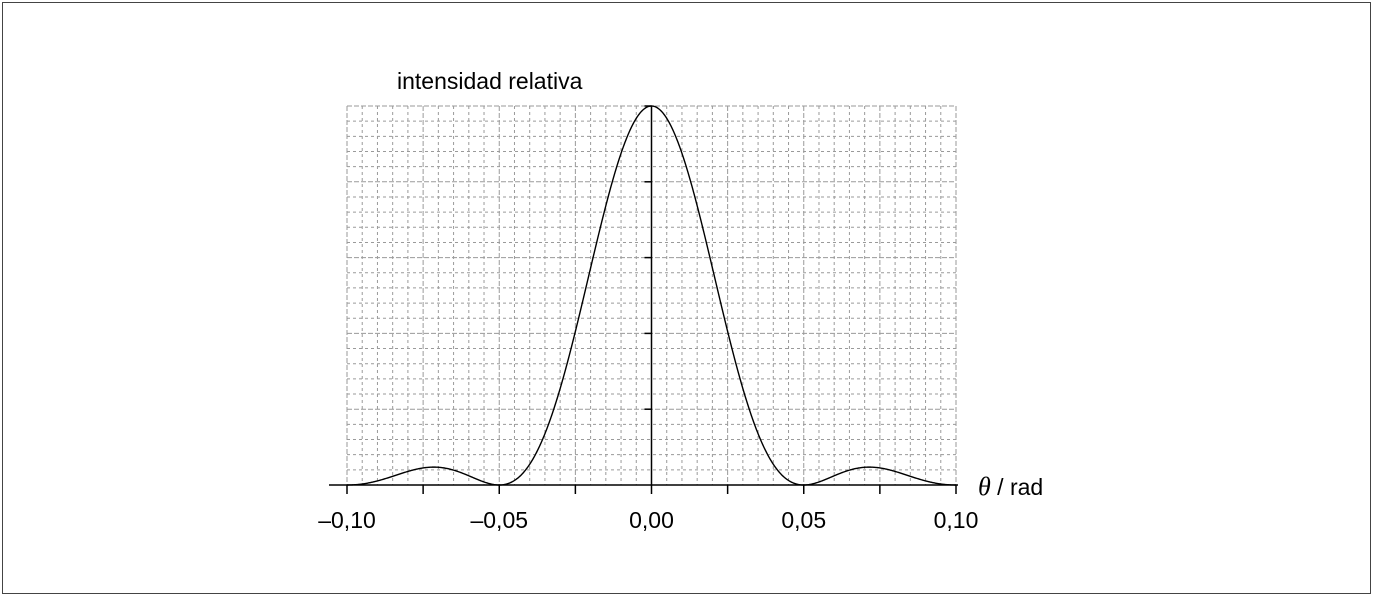 The width and height of the screenshot is (1373, 596). I want to click on y-axis-label: intensidad relativa, so click(490, 81).